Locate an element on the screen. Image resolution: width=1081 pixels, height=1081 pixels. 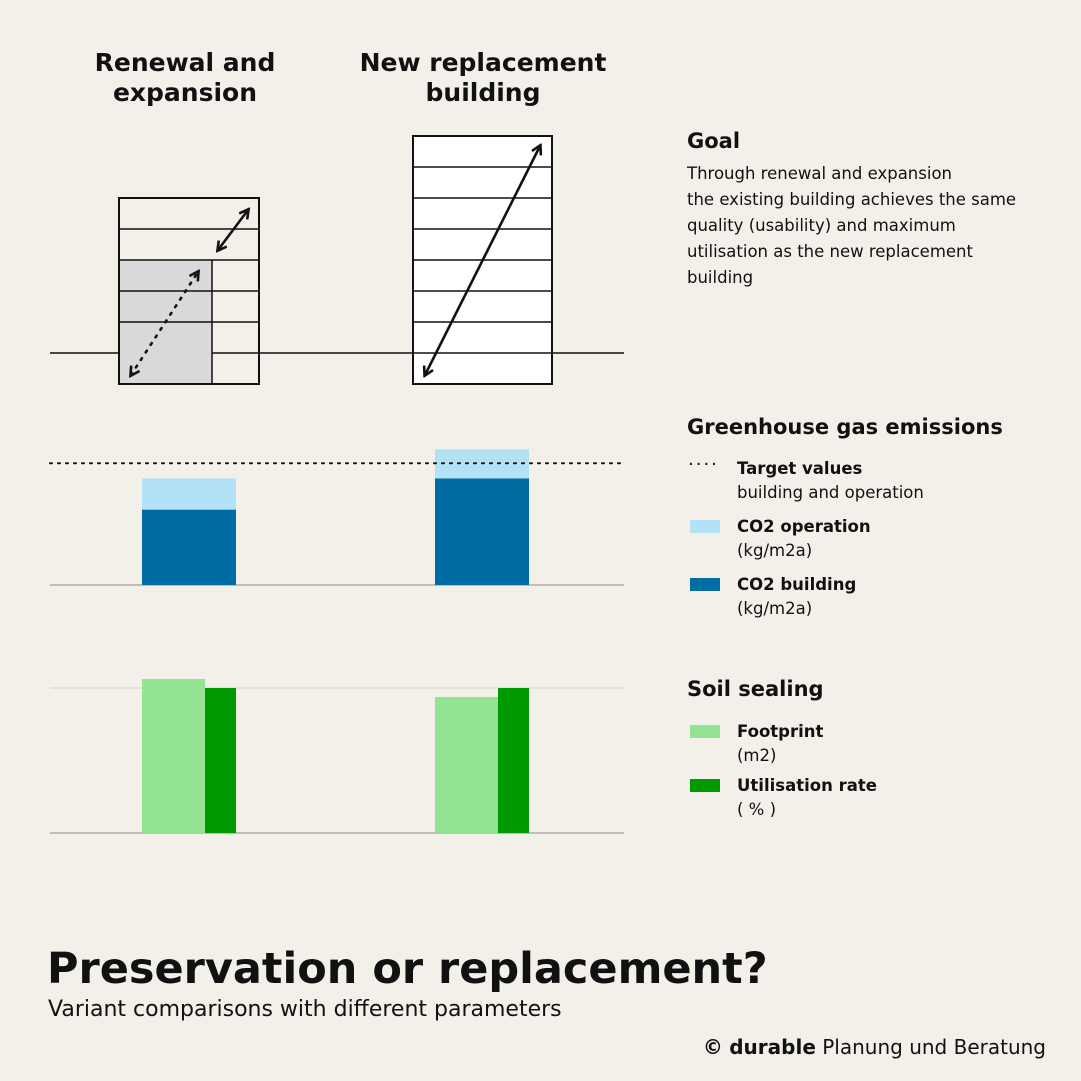
column-title-replacement: New replacement building is located at coordinates (483, 77).